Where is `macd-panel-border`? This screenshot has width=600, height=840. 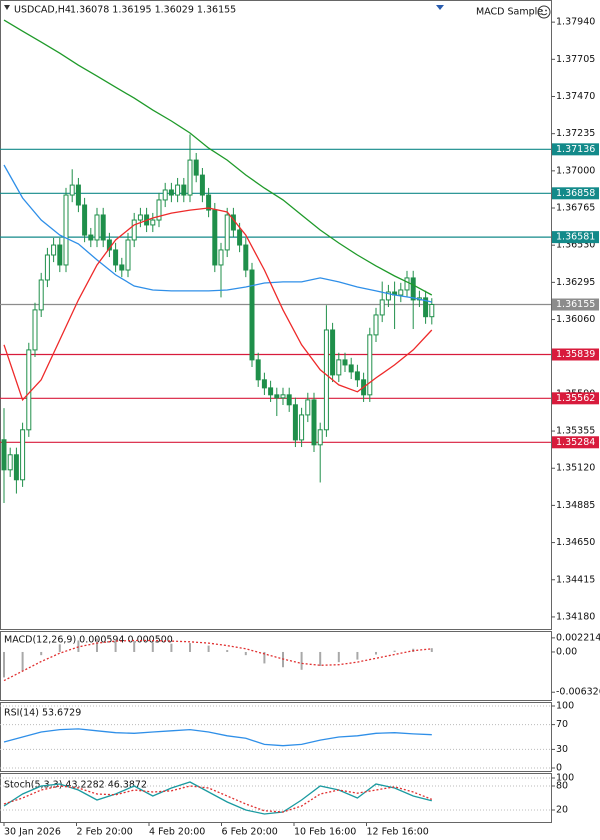
macd-panel-border is located at coordinates (276, 666).